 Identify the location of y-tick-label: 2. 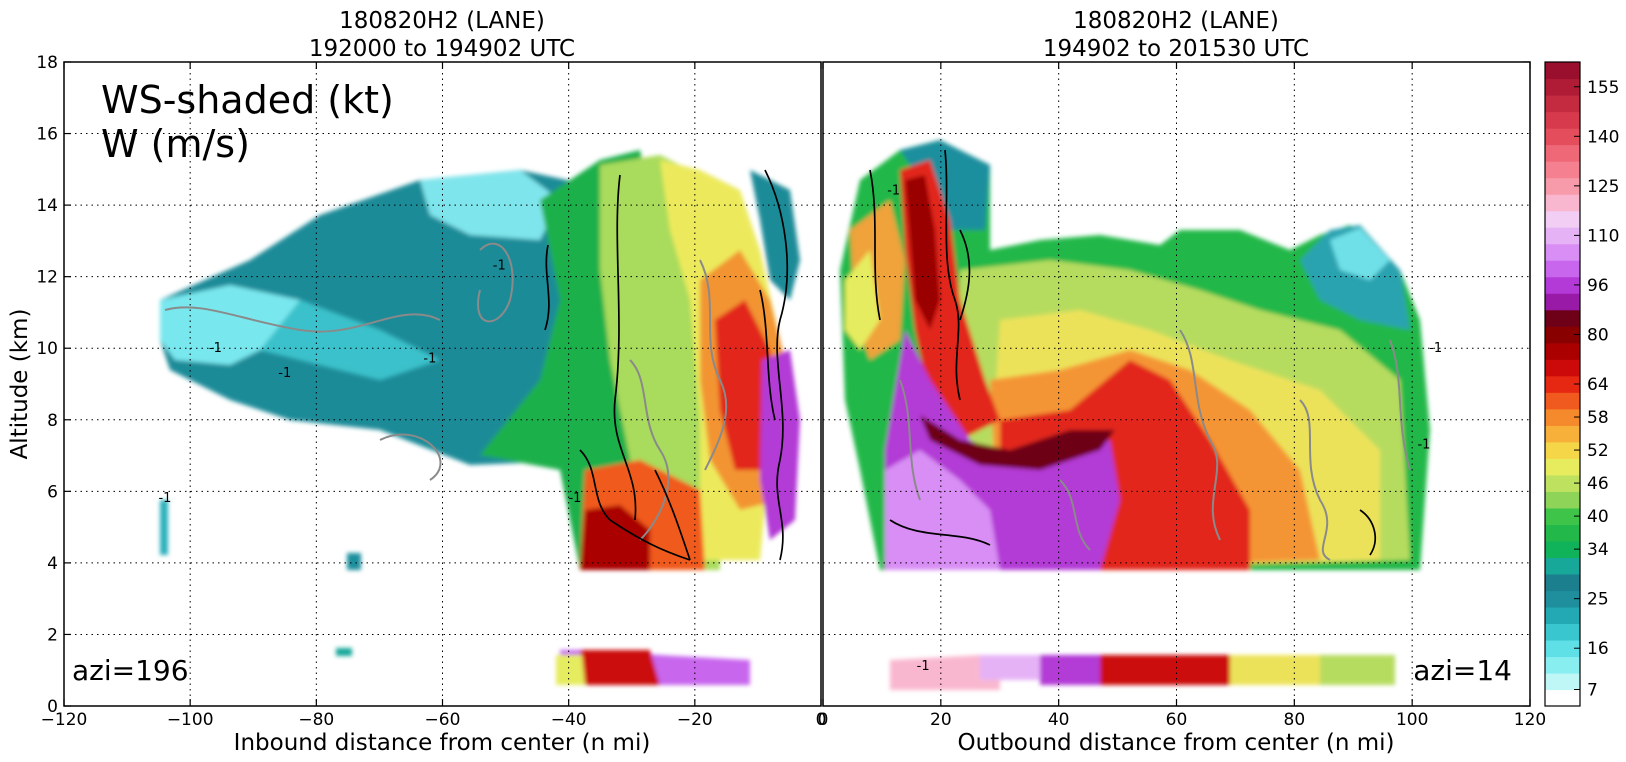
(52, 635).